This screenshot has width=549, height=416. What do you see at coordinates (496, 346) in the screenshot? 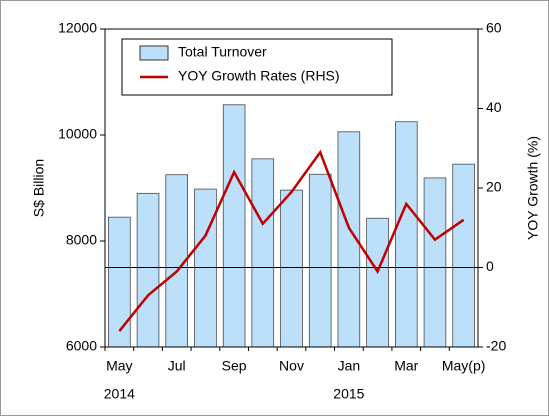
I see `y2-tick-label: -20` at bounding box center [496, 346].